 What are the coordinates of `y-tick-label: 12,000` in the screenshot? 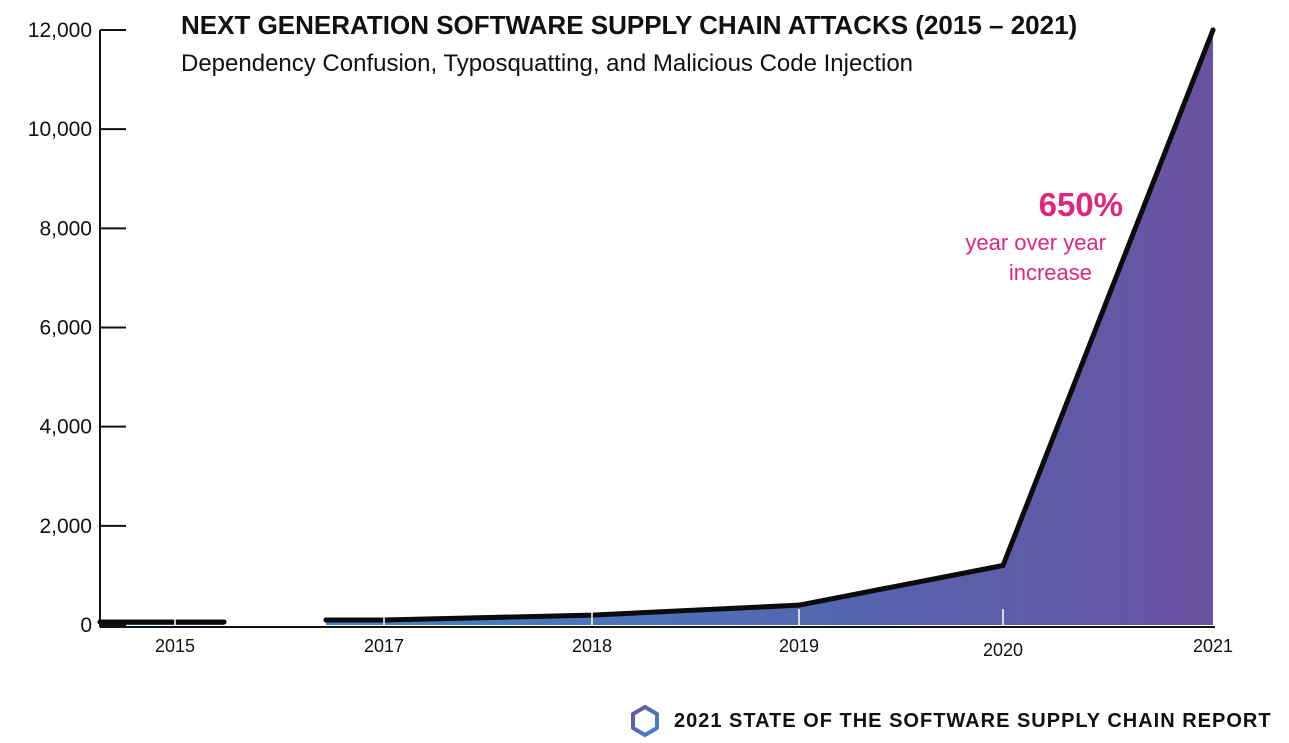 It's located at (60, 30).